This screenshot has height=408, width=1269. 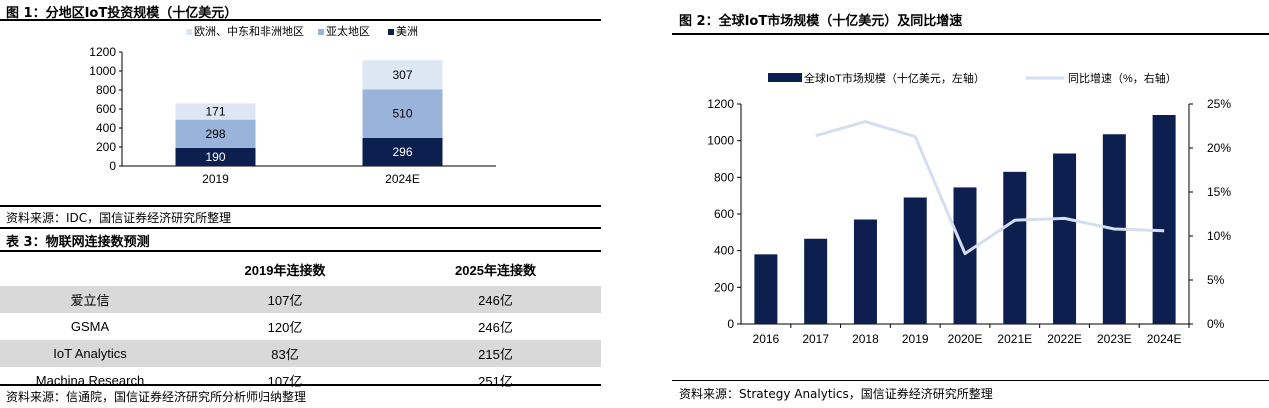 I want to click on y-tick-label: 1200, so click(x=102, y=52).